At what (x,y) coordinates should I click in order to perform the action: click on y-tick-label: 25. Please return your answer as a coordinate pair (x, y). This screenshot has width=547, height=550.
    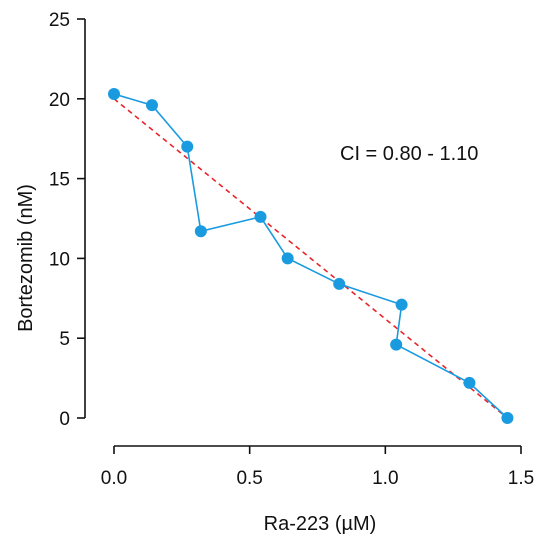
    Looking at the image, I should click on (59, 20).